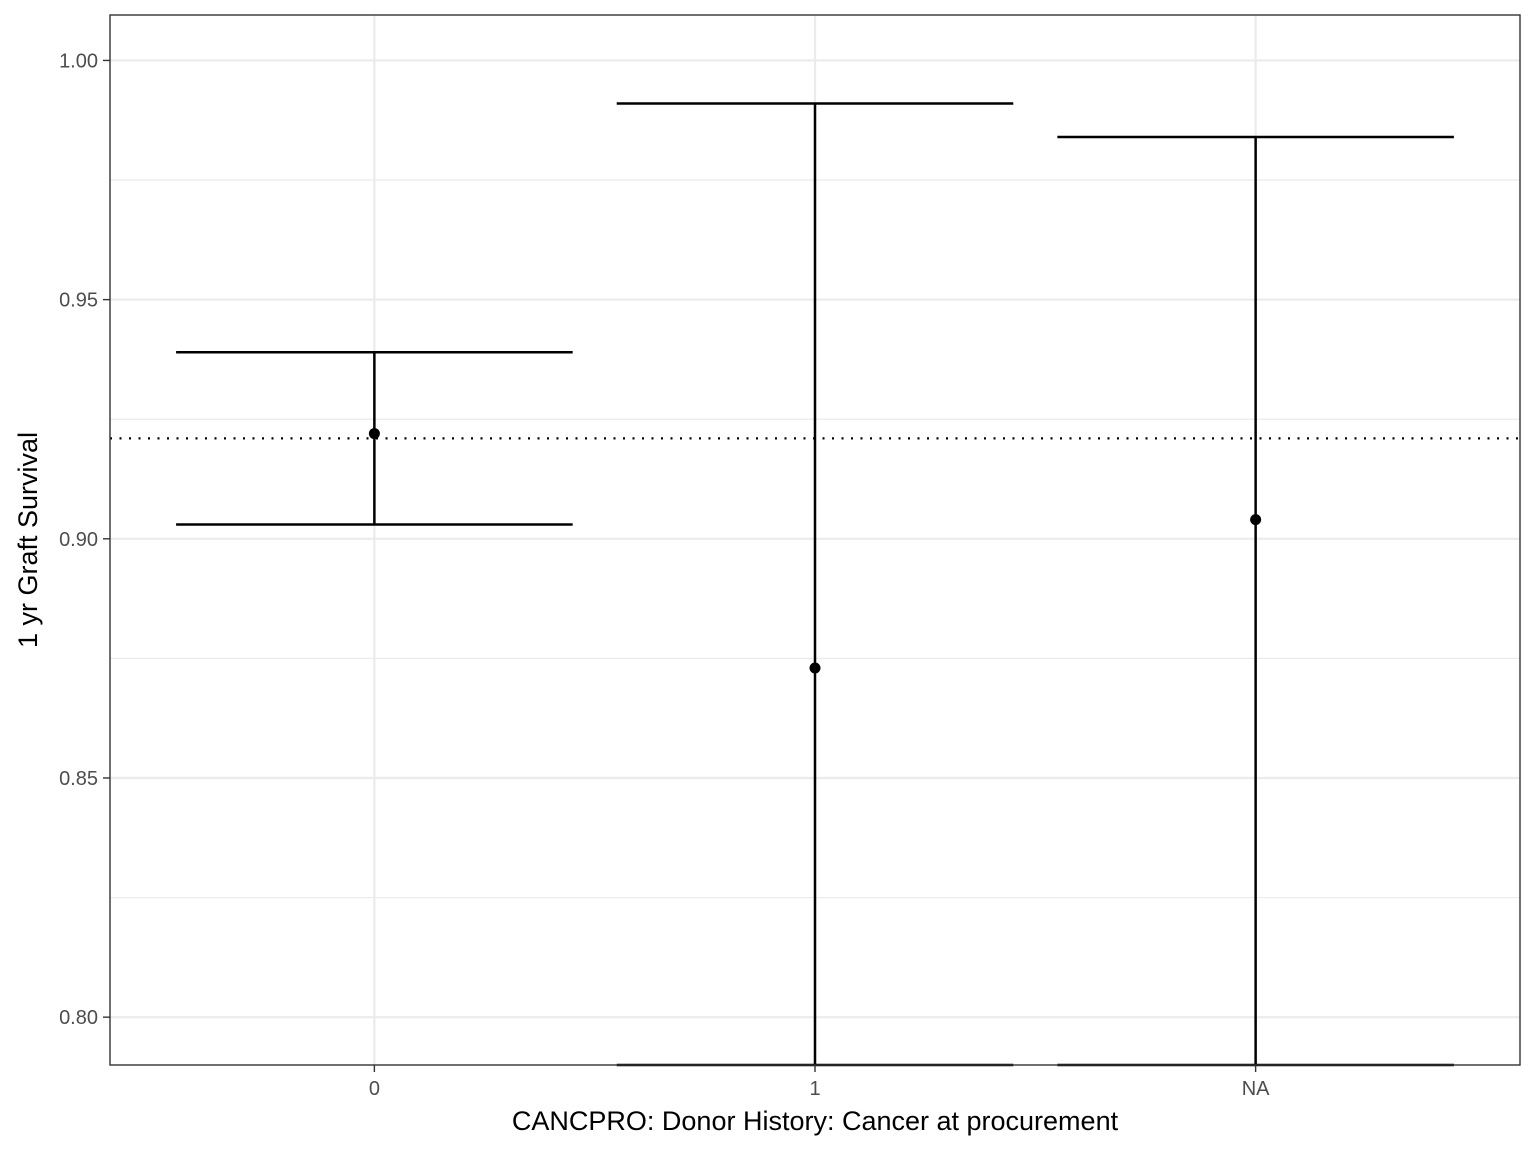 The height and width of the screenshot is (1152, 1536). What do you see at coordinates (78, 540) in the screenshot?
I see `y-tick-label: 0.90` at bounding box center [78, 540].